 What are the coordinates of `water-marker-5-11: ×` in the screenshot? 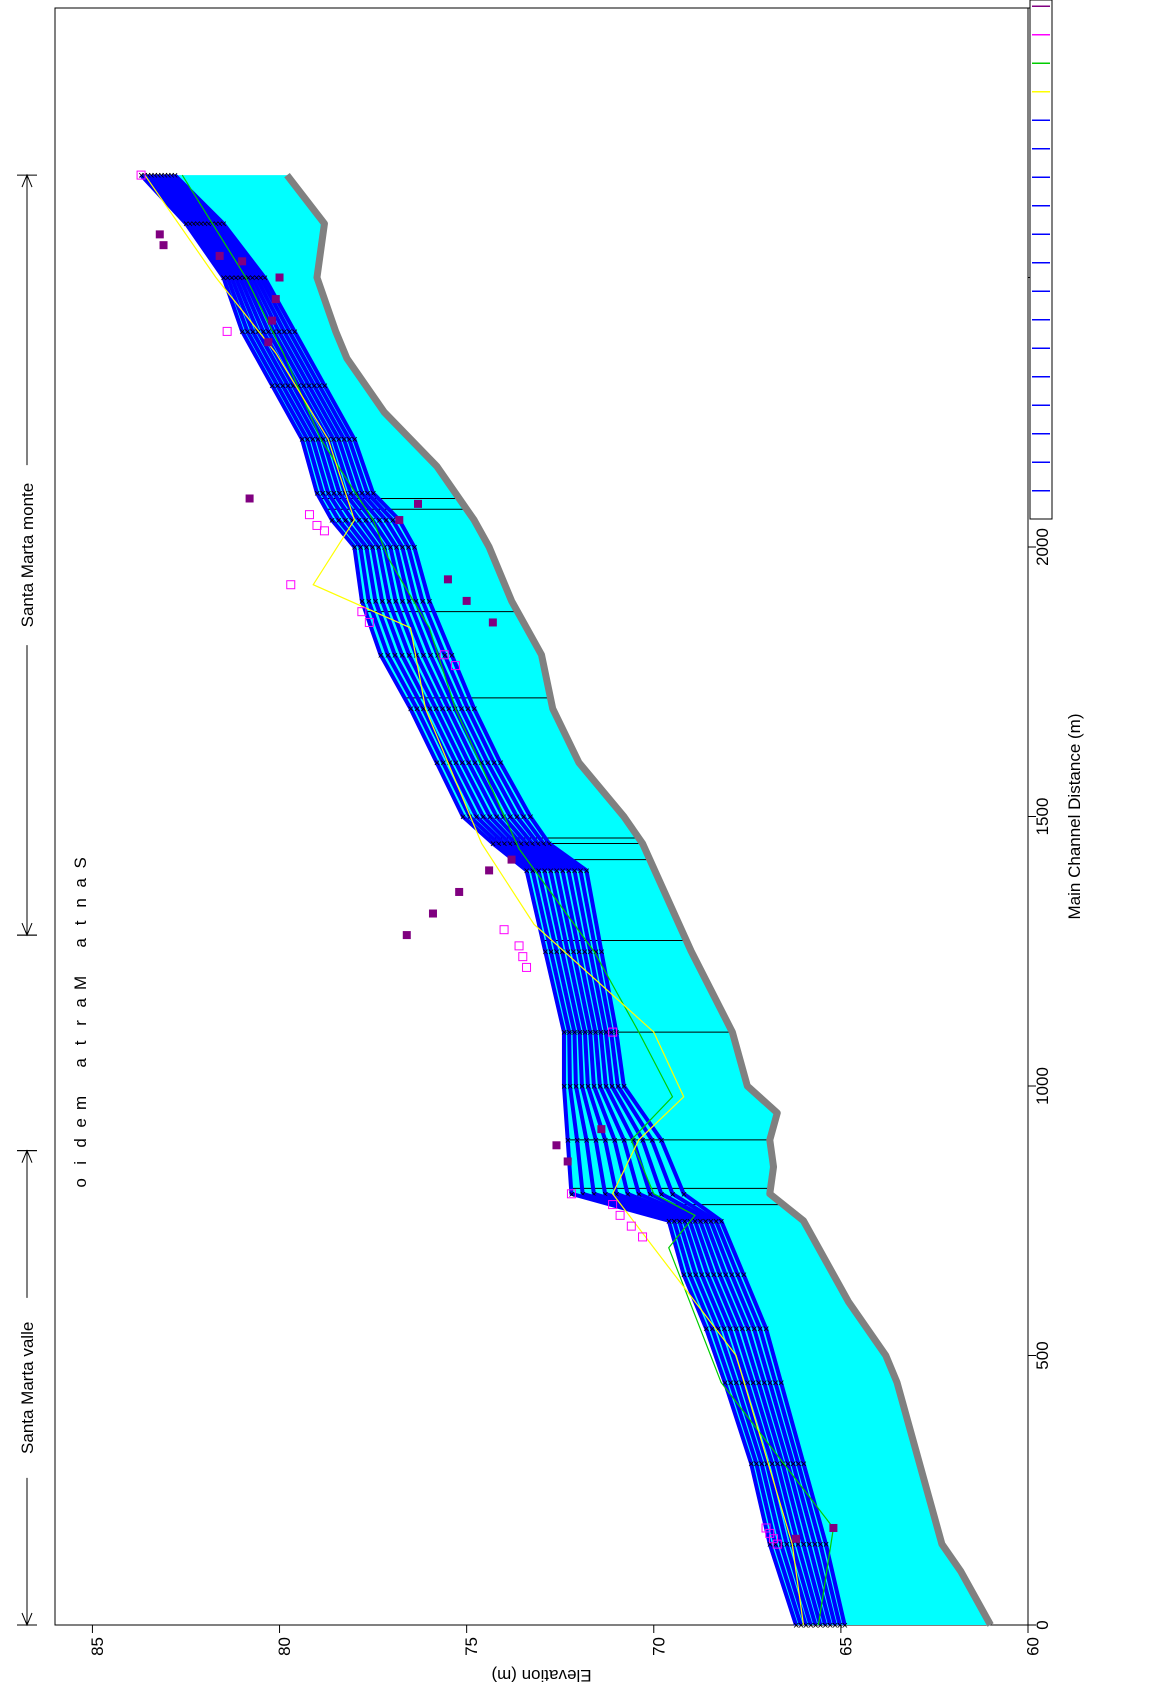 It's located at (573, 952).